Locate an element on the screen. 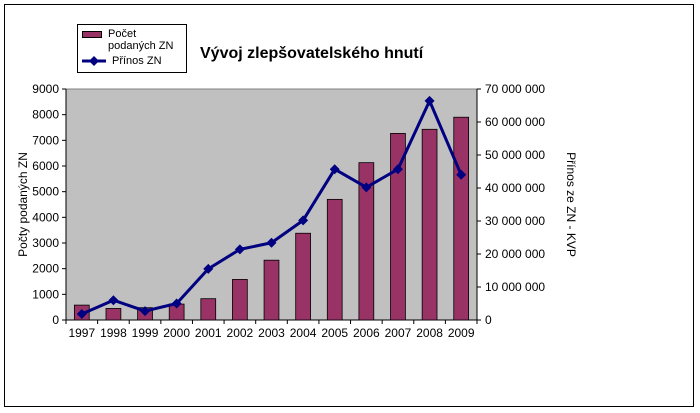 This screenshot has width=700, height=413. legend-swatch-line is located at coordinates (94, 61).